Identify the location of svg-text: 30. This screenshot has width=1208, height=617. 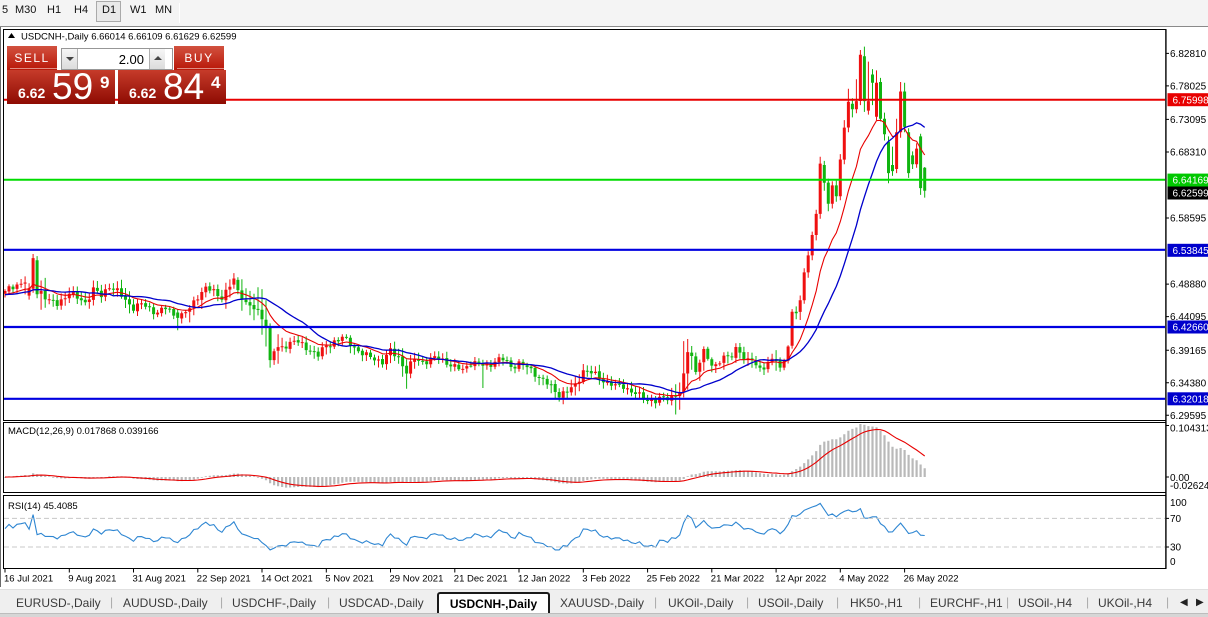
(1176, 548).